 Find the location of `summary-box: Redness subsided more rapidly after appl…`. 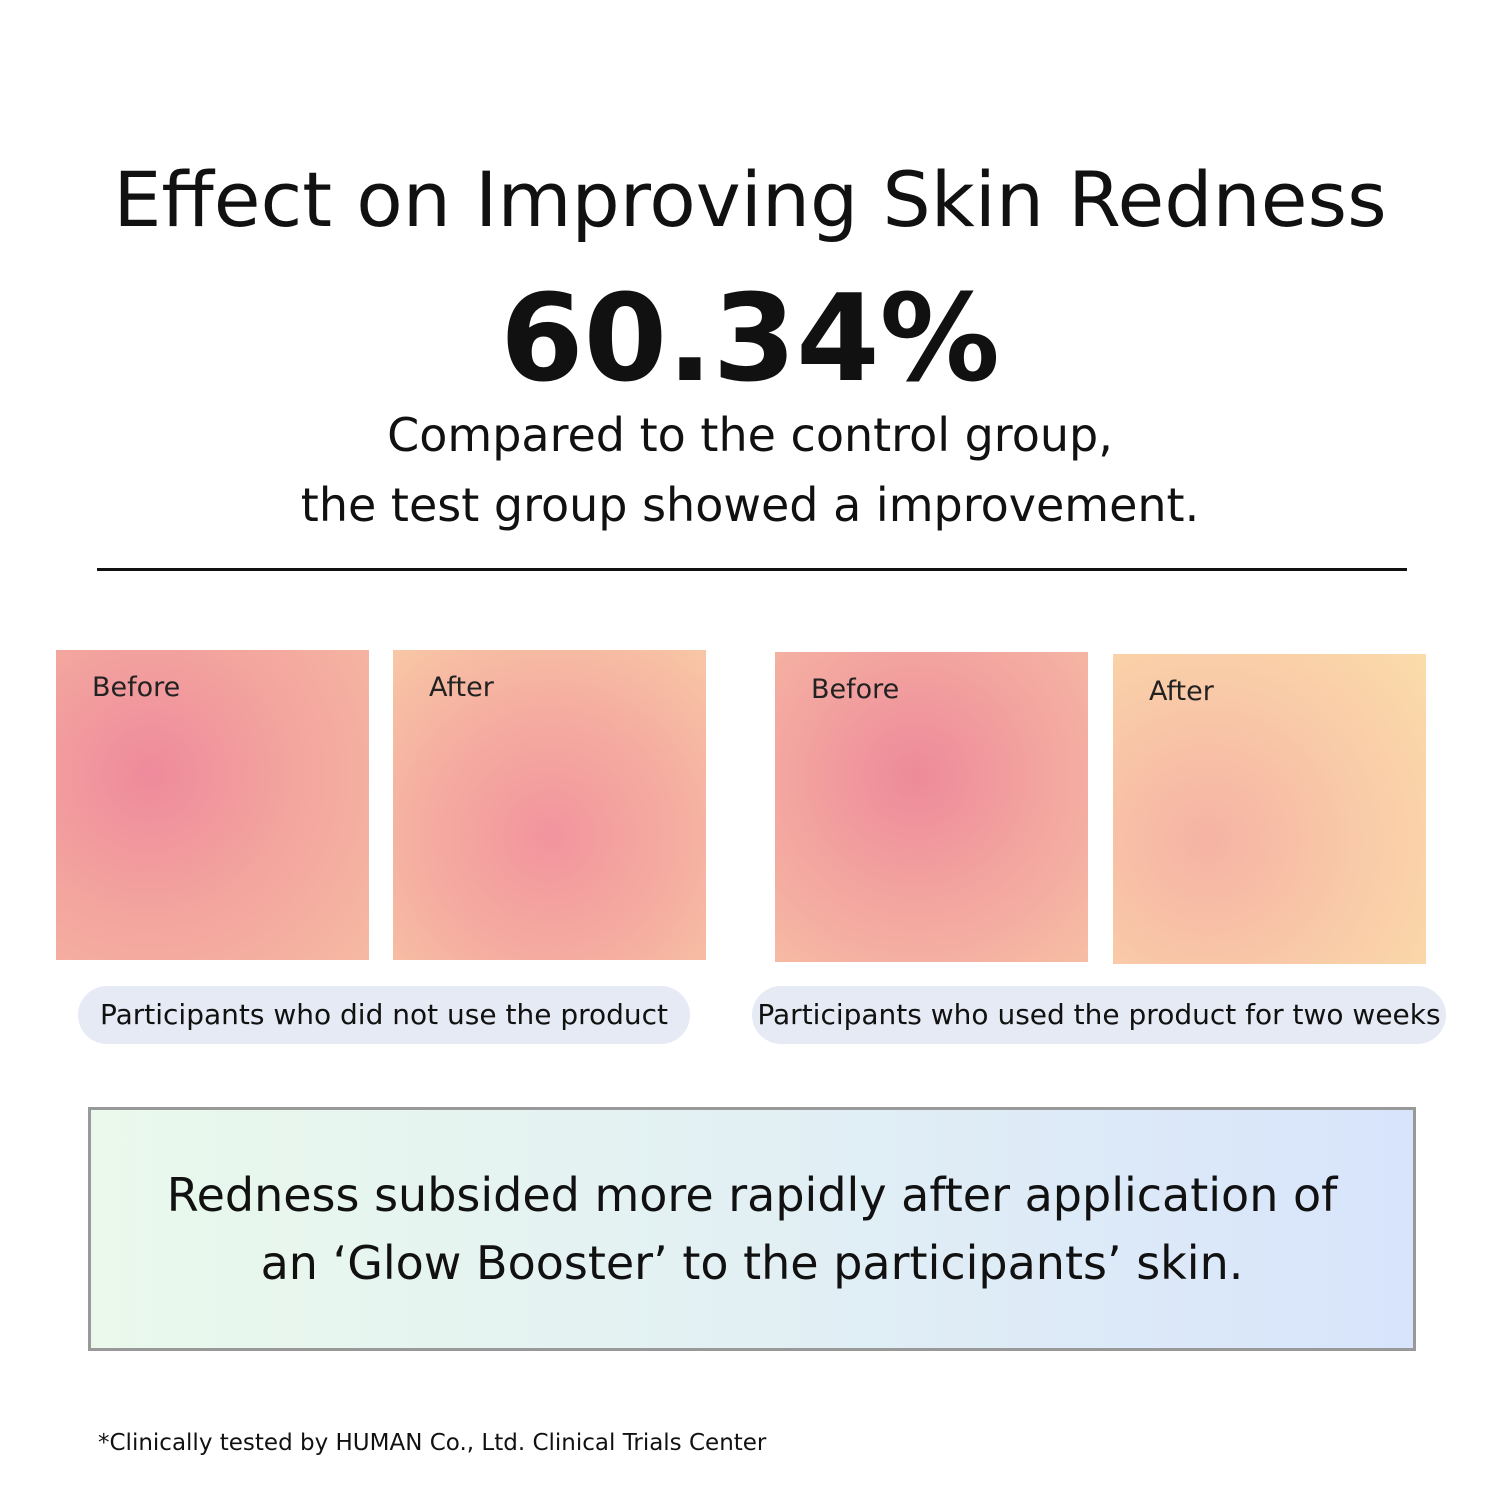

summary-box: Redness subsided more rapidly after appl… is located at coordinates (752, 1229).